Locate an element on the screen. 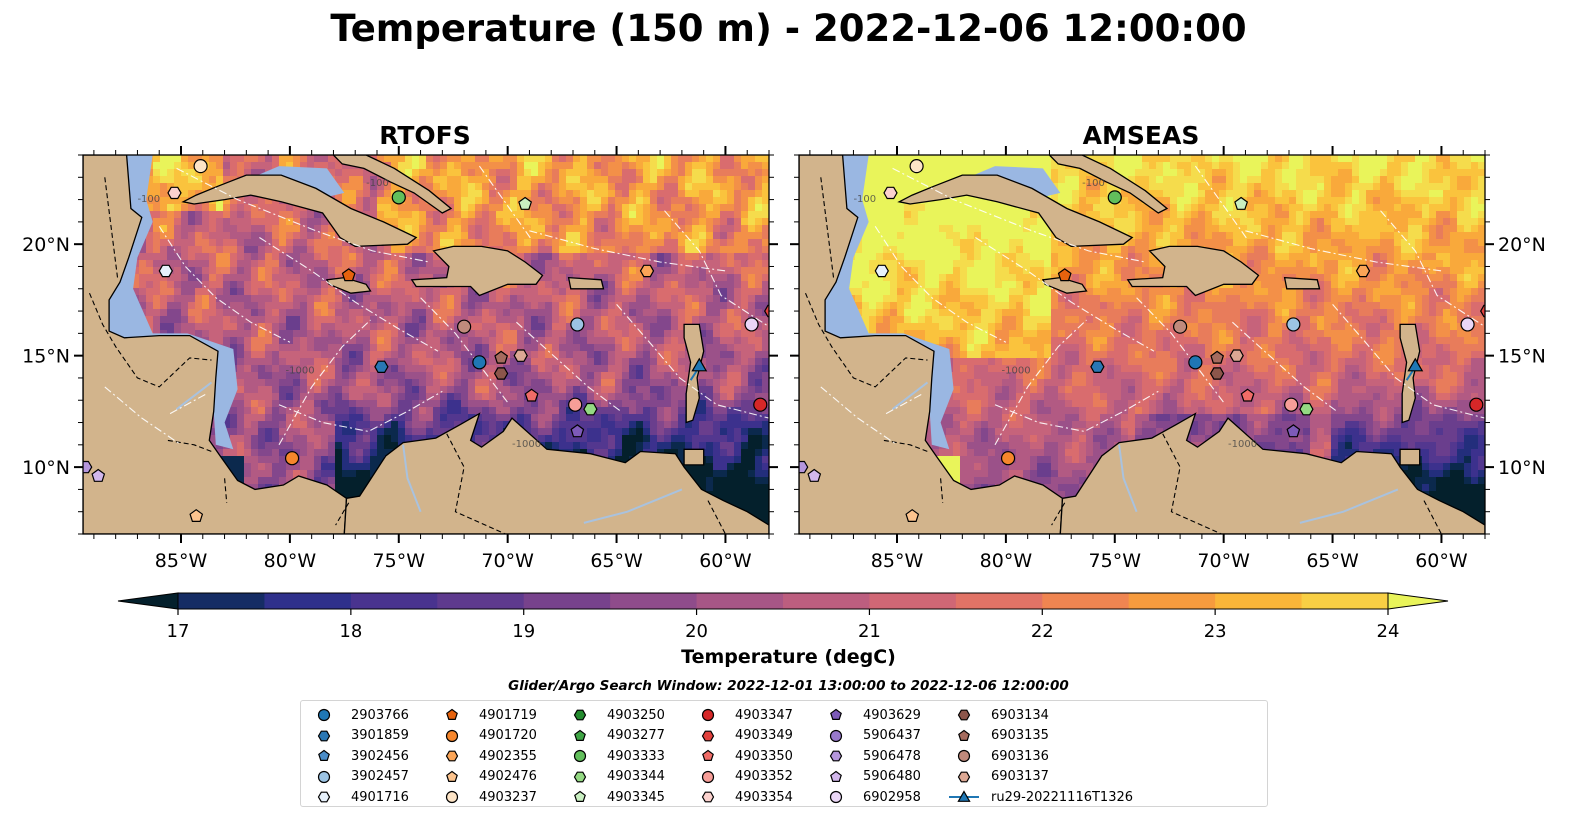 The height and width of the screenshot is (826, 1577). legend-item: 4902476 is located at coordinates (487, 777).